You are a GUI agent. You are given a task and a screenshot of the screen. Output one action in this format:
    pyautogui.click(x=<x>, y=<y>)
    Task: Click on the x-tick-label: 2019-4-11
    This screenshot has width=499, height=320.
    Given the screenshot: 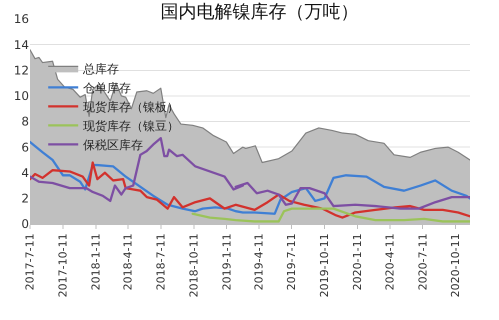 What is the action you would take?
    pyautogui.click(x=259, y=261)
    